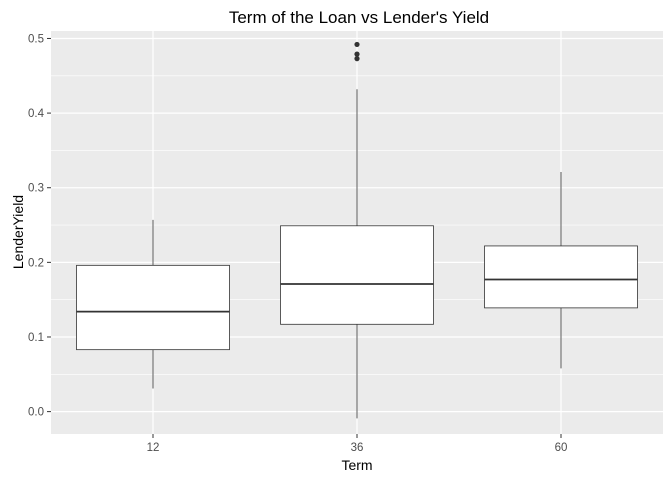 This screenshot has width=672, height=480. Describe the element at coordinates (561, 448) in the screenshot. I see `x-tick-label: 60` at that location.